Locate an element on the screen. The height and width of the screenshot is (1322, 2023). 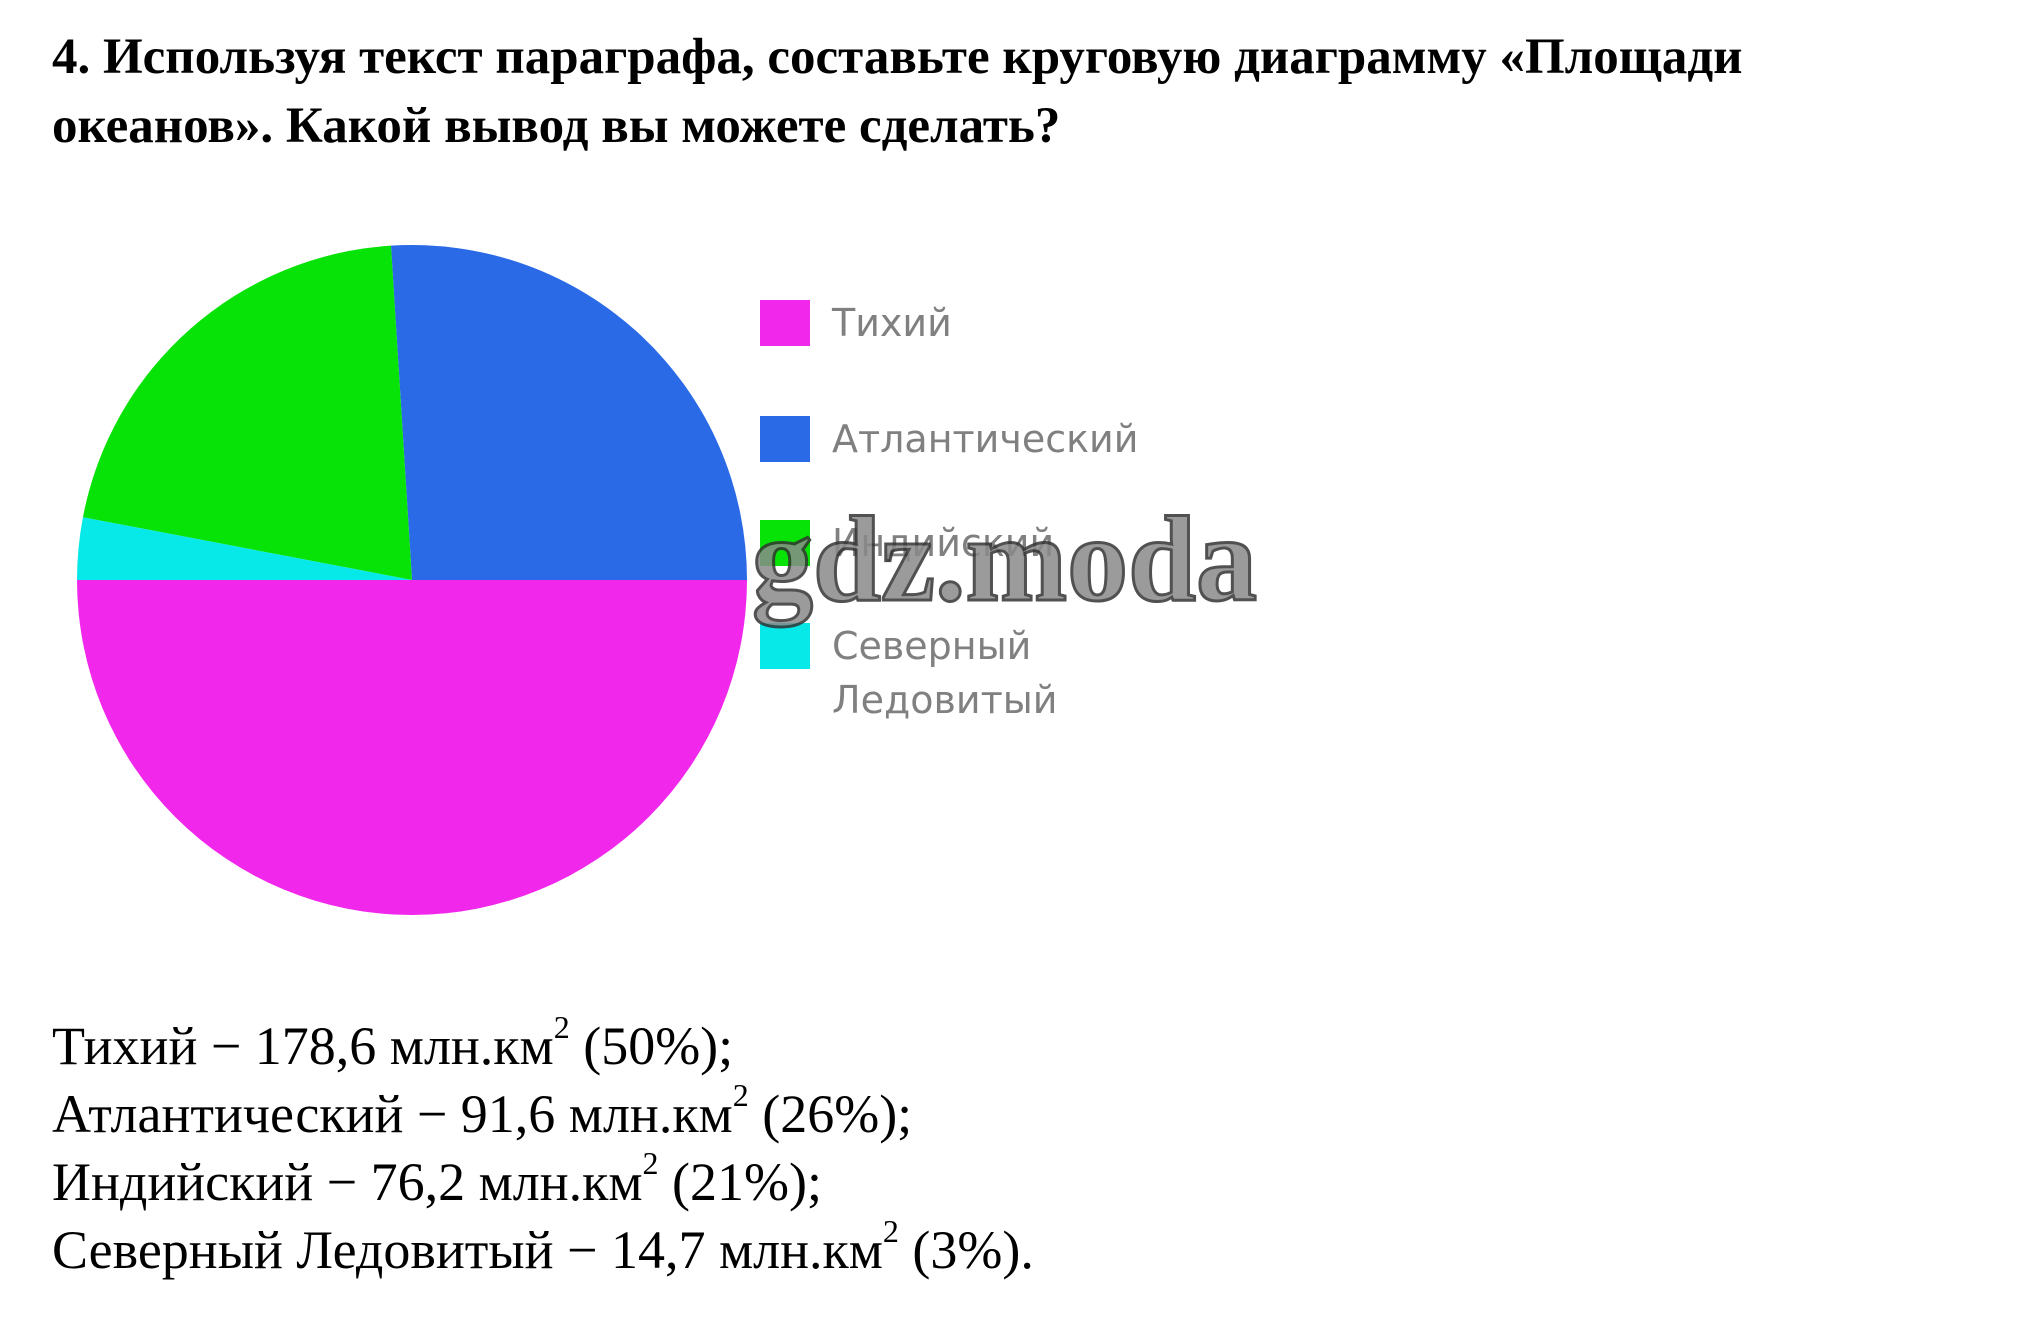
answer-line: Северный Ледовитый − 14,7 млн.км2 (3%). is located at coordinates (543, 1248).